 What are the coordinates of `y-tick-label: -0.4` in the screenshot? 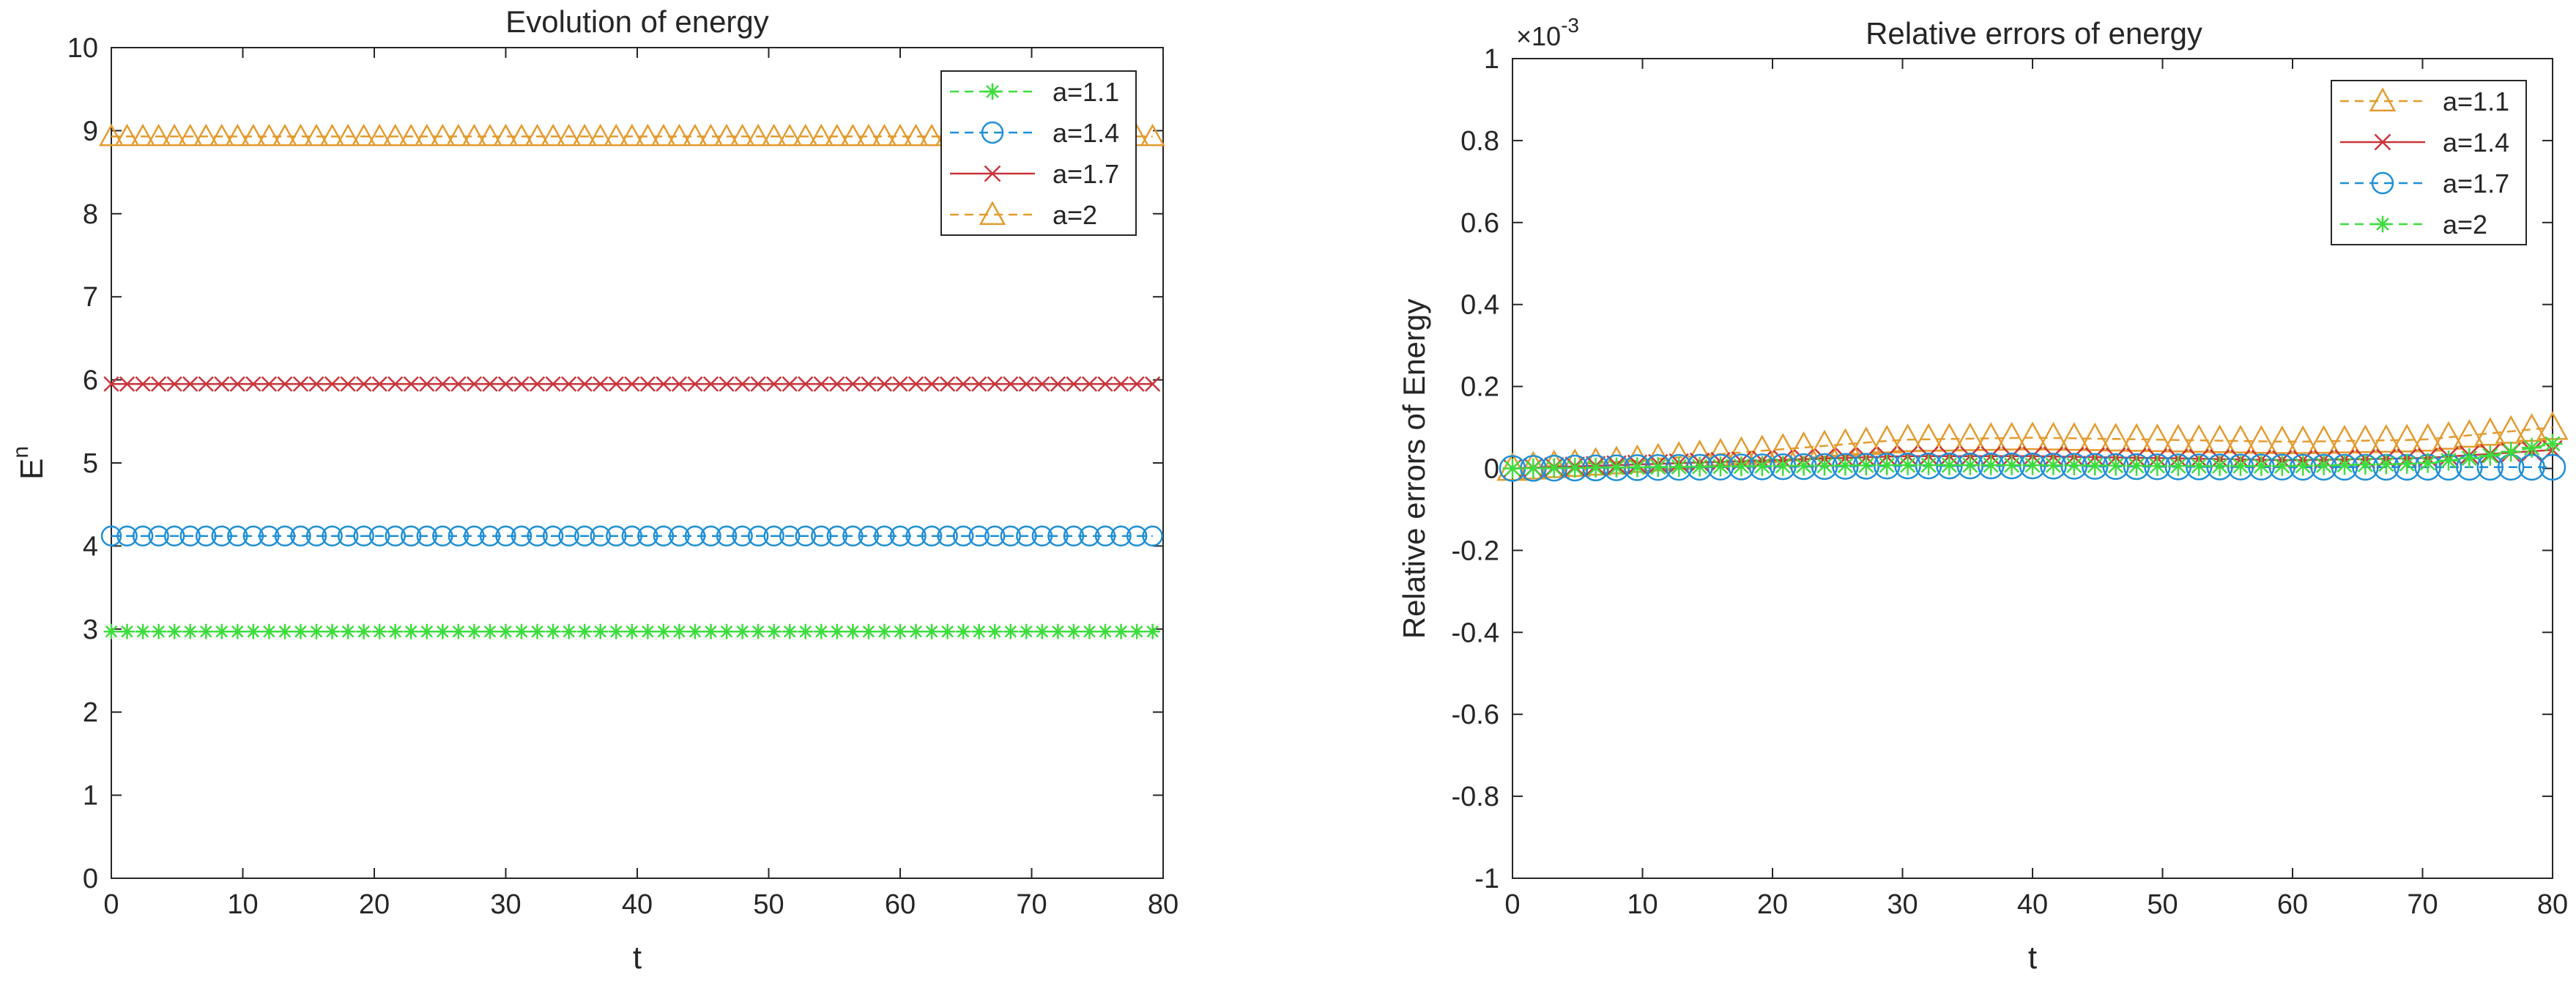 It's located at (1475, 632).